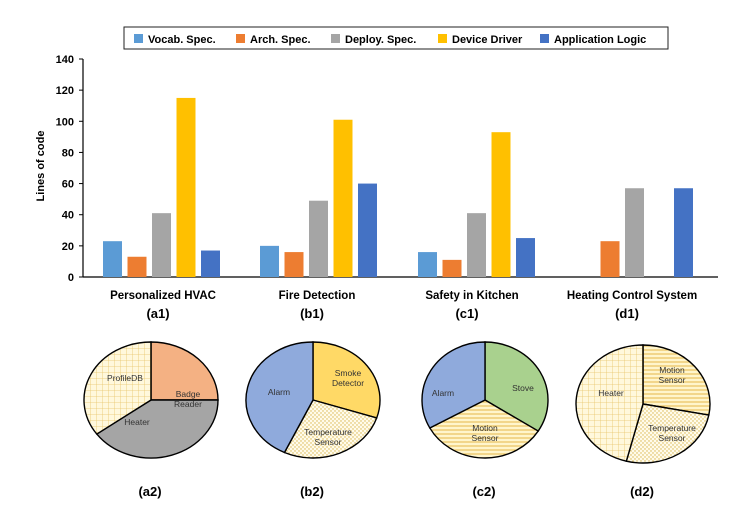 Image resolution: width=747 pixels, height=519 pixels. What do you see at coordinates (138, 38) in the screenshot?
I see `legend-swatch-vocab` at bounding box center [138, 38].